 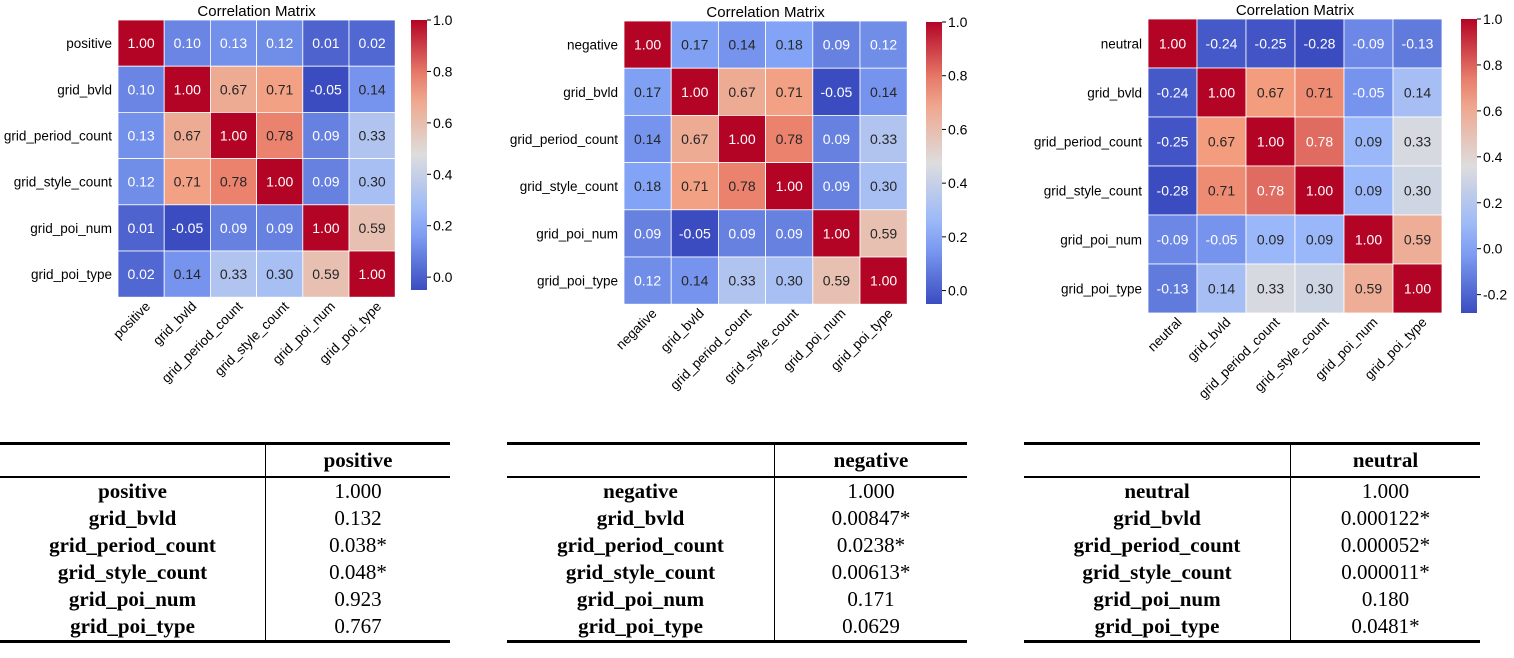 I want to click on table-row: positive 1.000, so click(x=225, y=491).